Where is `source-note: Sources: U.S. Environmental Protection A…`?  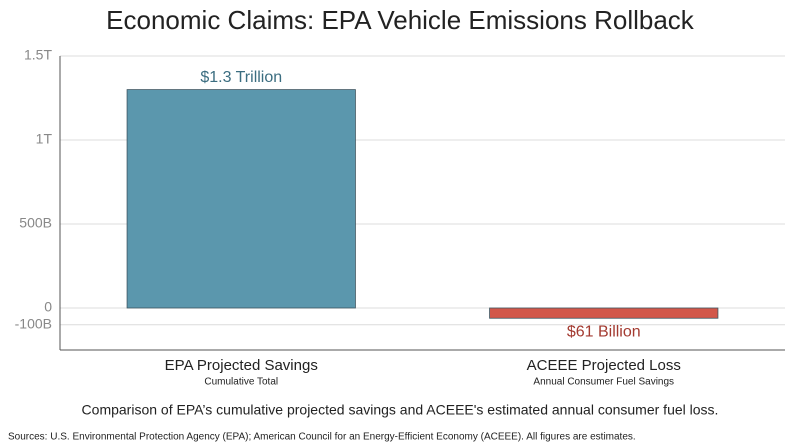
source-note: Sources: U.S. Environmental Protection A… is located at coordinates (322, 437).